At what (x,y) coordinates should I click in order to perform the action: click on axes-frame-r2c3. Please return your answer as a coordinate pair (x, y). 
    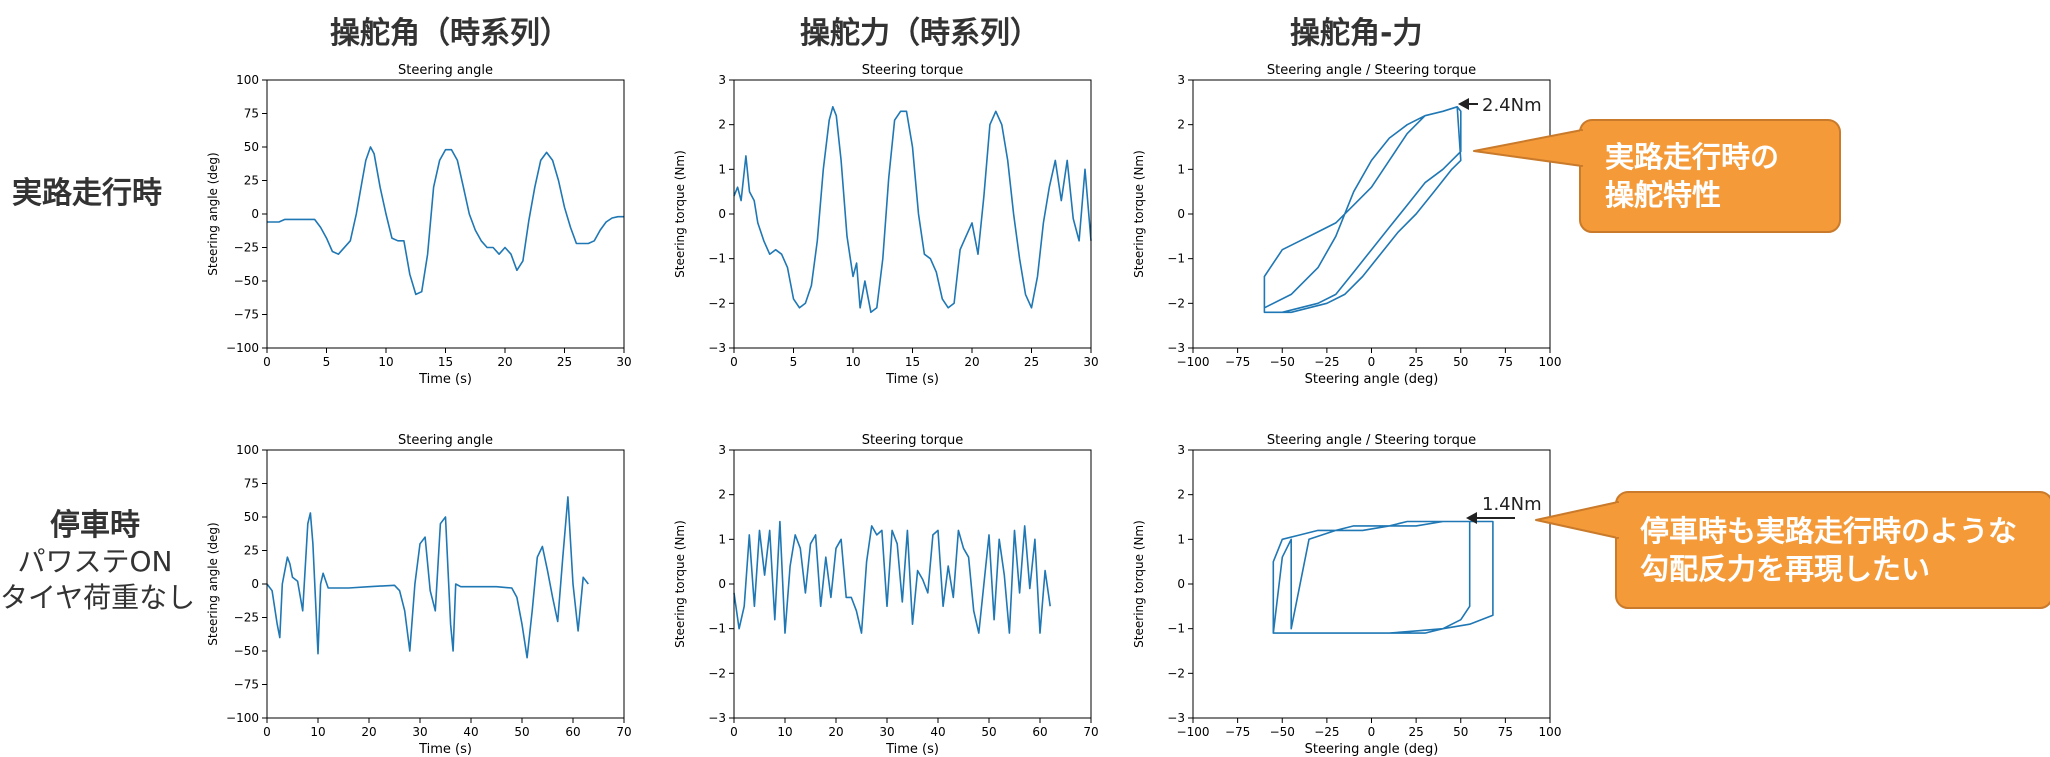
    Looking at the image, I should click on (1371, 584).